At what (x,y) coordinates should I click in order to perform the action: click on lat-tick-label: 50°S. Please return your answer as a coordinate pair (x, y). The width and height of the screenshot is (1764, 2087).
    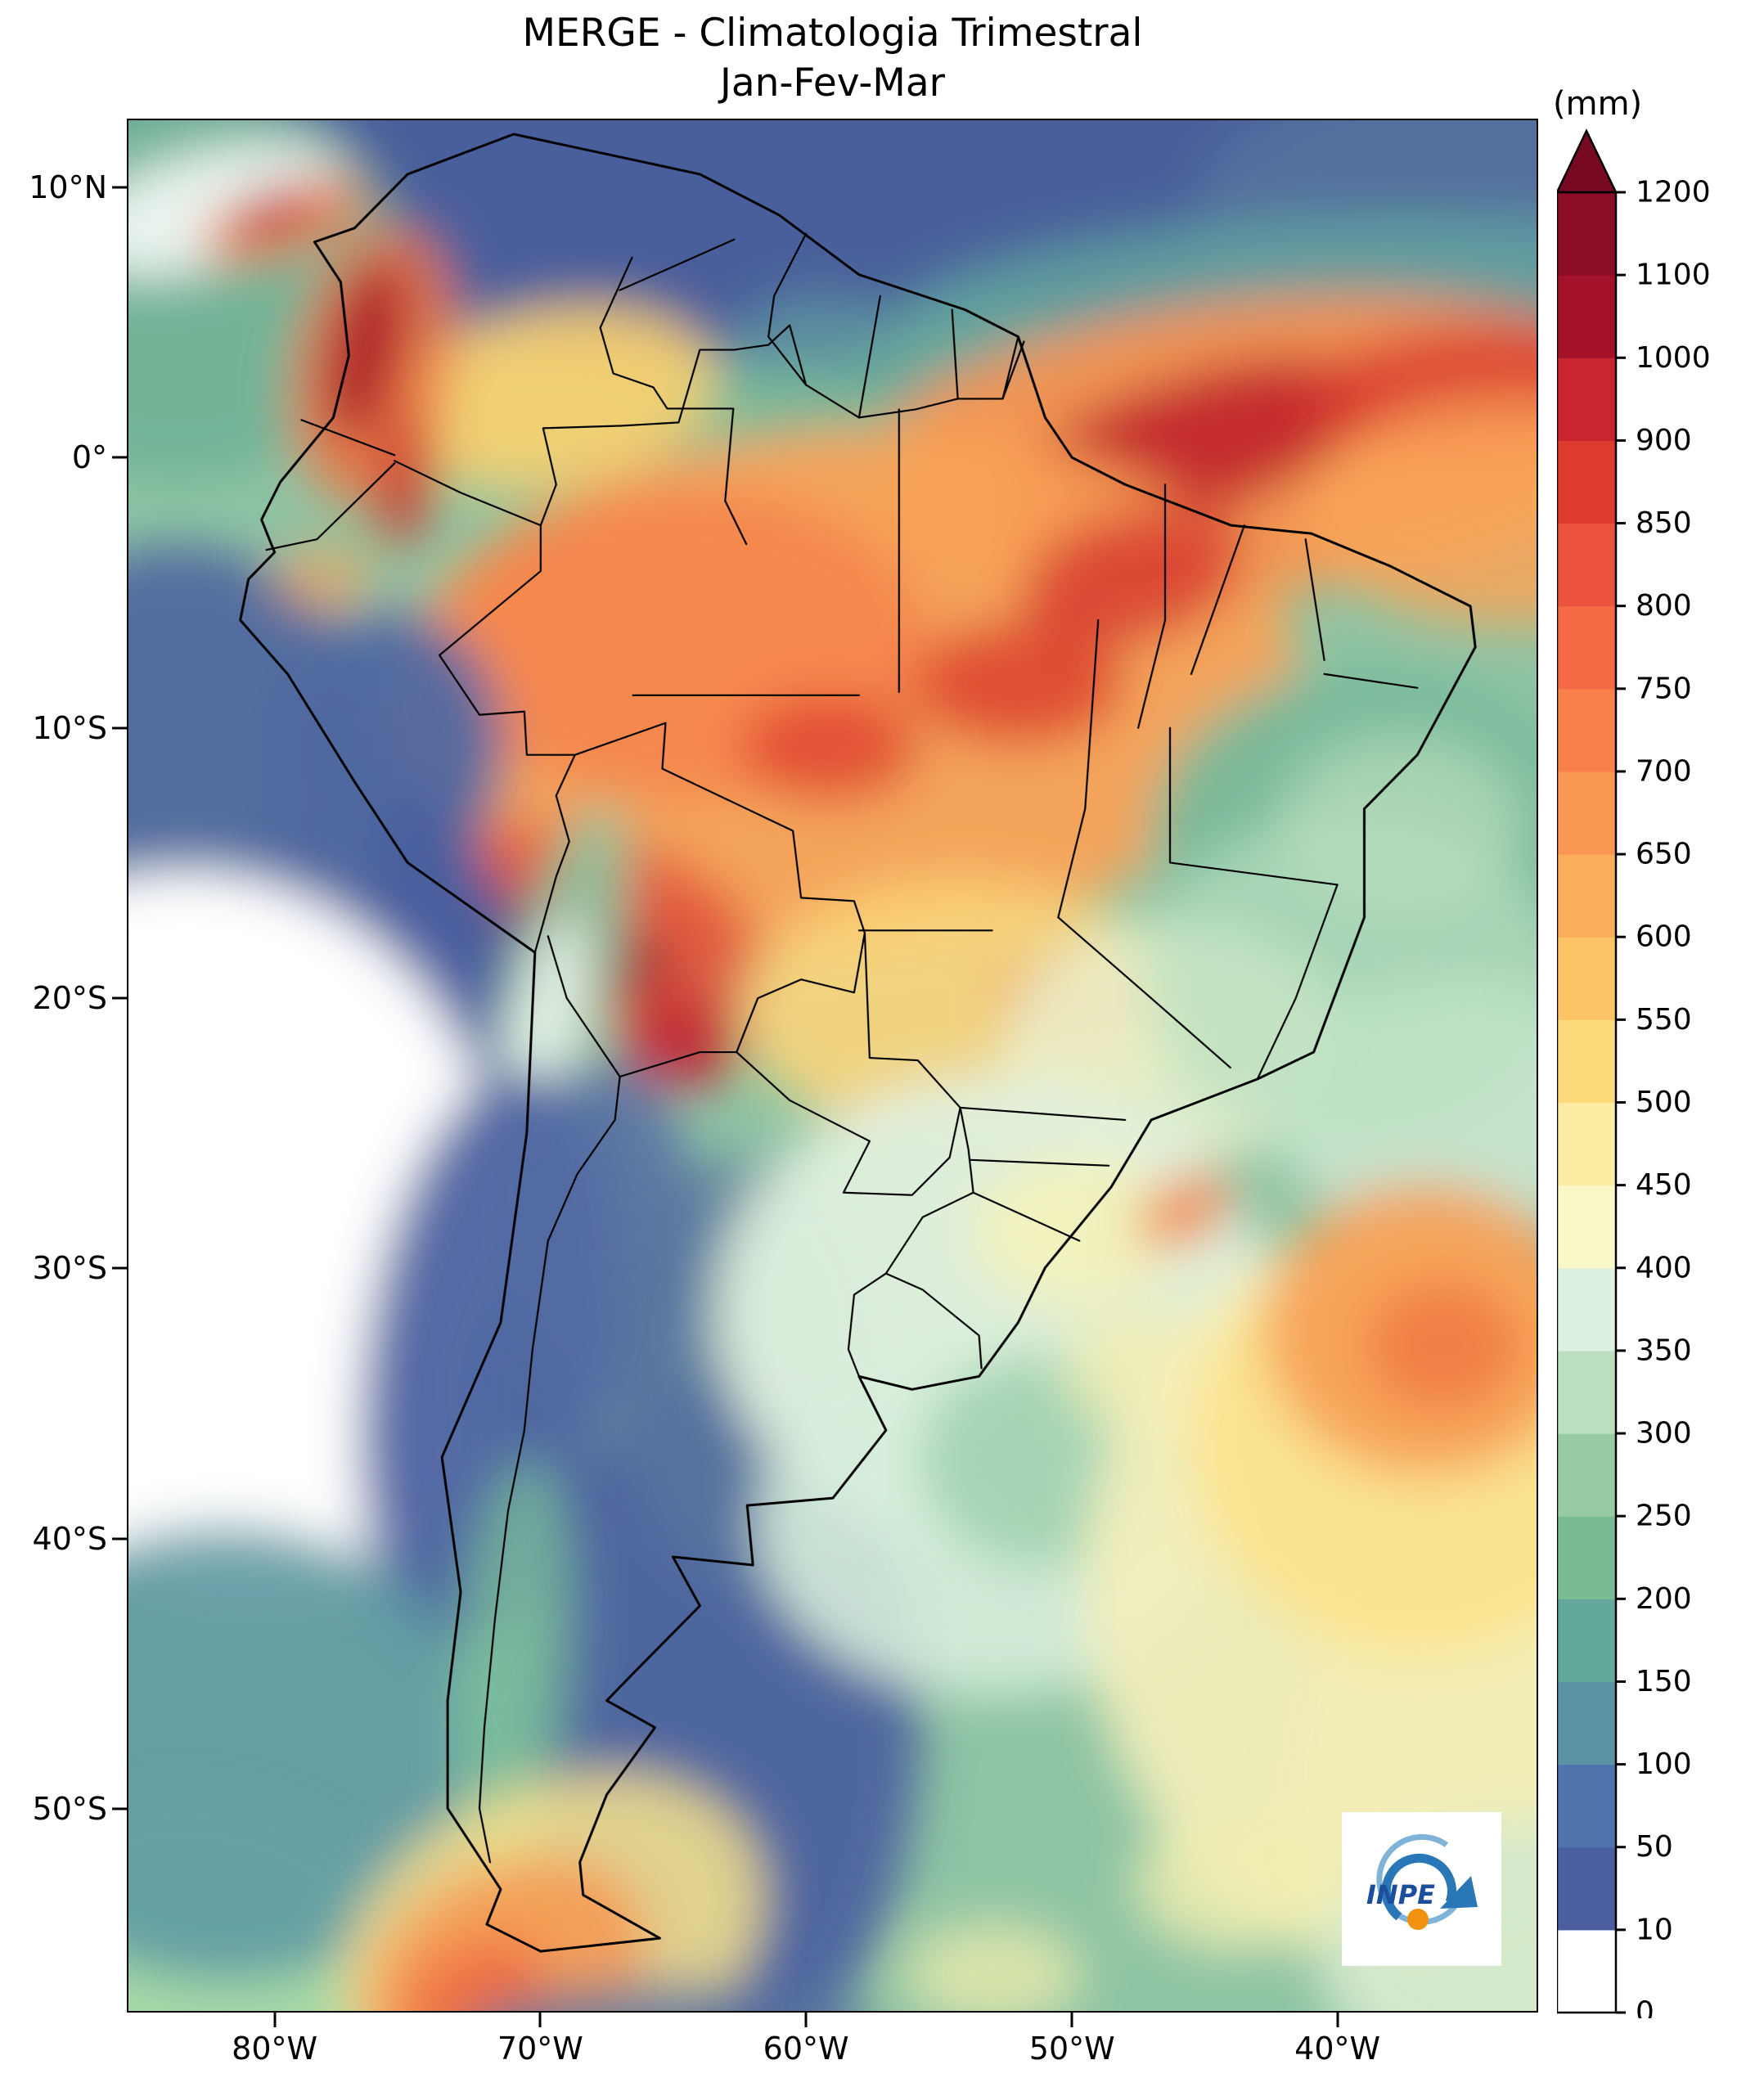
    Looking at the image, I should click on (70, 1809).